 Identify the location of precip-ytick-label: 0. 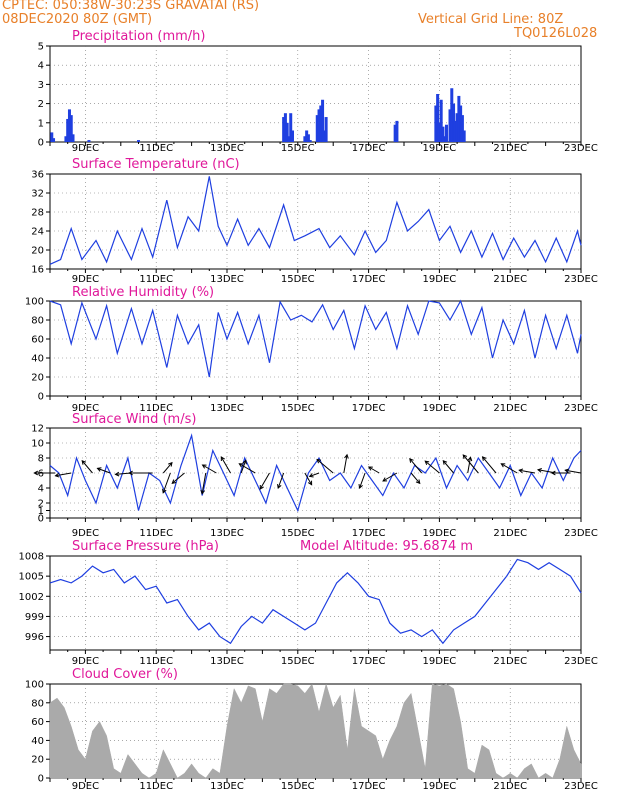
(41, 143).